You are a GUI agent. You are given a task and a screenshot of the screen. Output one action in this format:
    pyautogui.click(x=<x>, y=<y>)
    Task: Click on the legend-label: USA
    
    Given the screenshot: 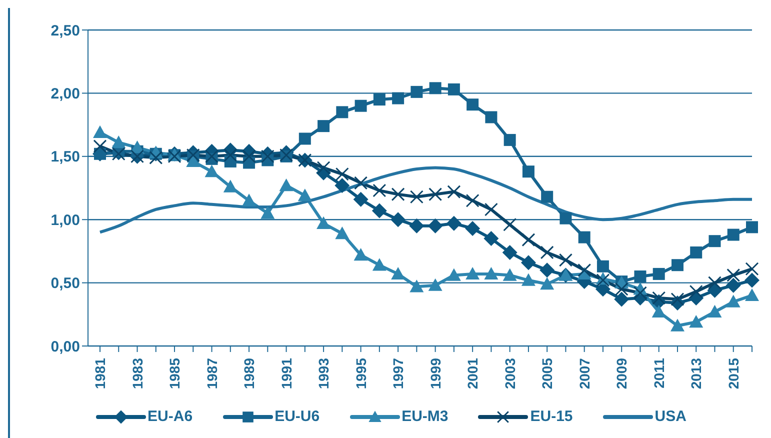 What is the action you would take?
    pyautogui.click(x=670, y=416)
    